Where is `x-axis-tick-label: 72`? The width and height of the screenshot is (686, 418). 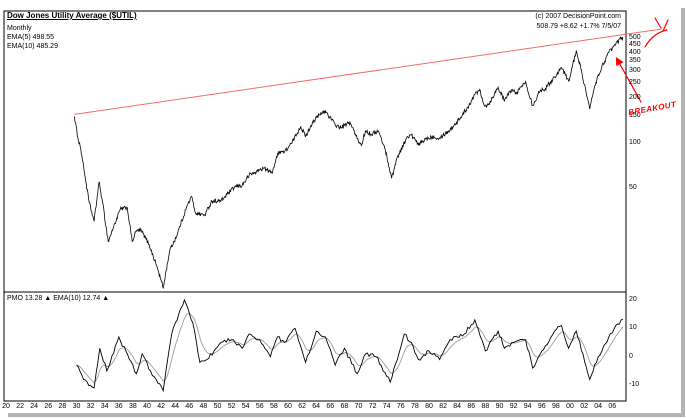 x-axis-tick-label: 72 is located at coordinates (372, 406).